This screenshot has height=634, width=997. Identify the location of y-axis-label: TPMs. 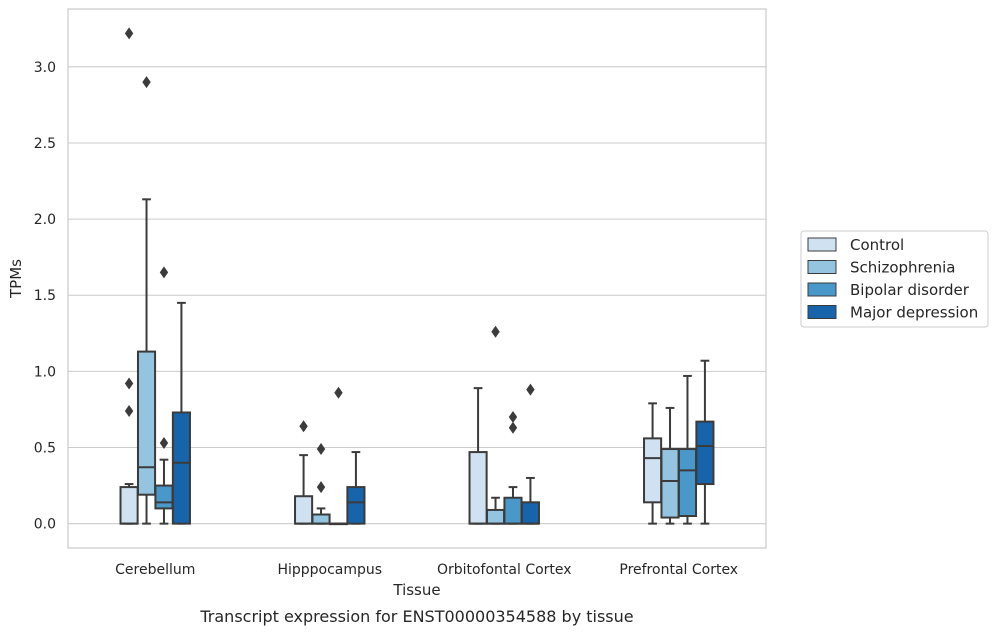
(16, 279).